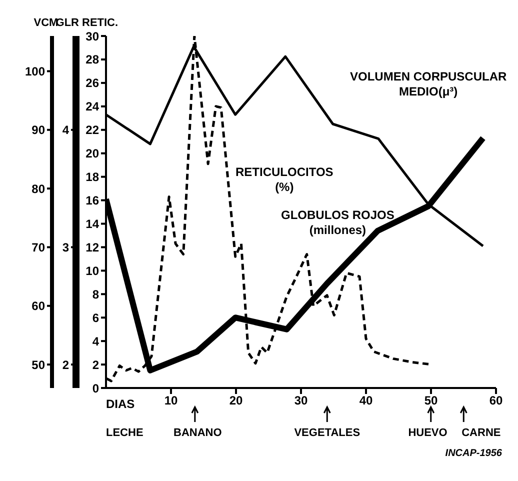 The image size is (518, 481). What do you see at coordinates (100, 23) in the screenshot?
I see `y-axis-title: RETIC.` at bounding box center [100, 23].